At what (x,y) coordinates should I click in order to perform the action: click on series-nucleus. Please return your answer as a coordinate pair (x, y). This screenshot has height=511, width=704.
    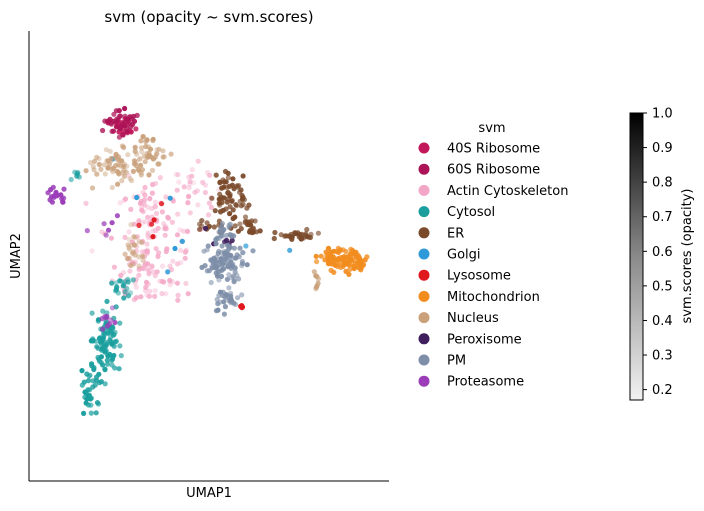
    Looking at the image, I should click on (202, 212).